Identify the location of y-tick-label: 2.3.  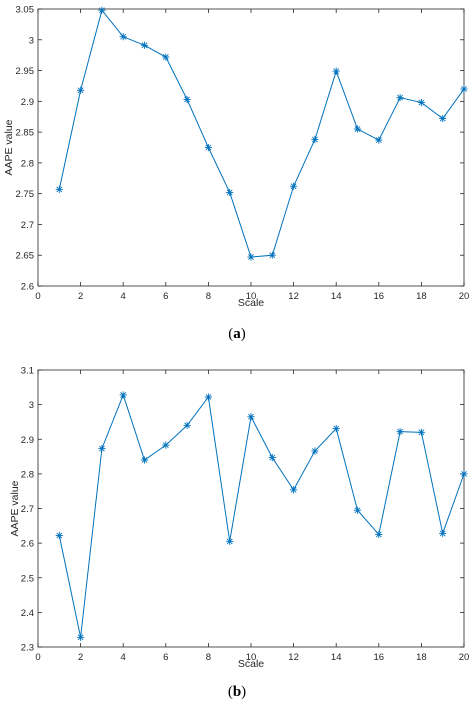
(27, 648).